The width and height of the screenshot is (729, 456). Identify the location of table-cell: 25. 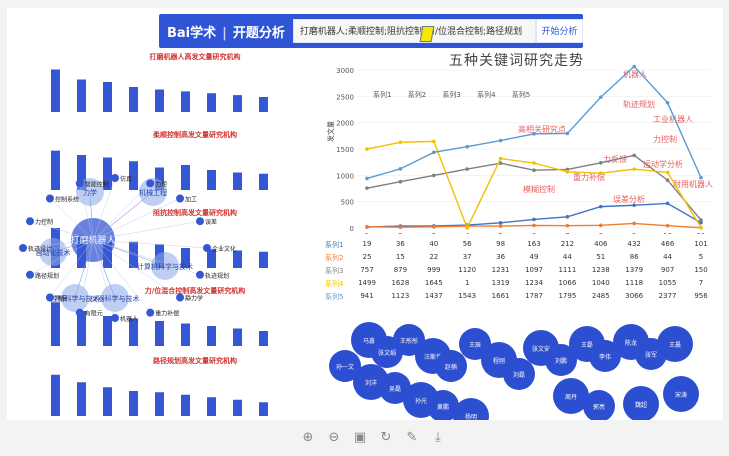
(367, 257).